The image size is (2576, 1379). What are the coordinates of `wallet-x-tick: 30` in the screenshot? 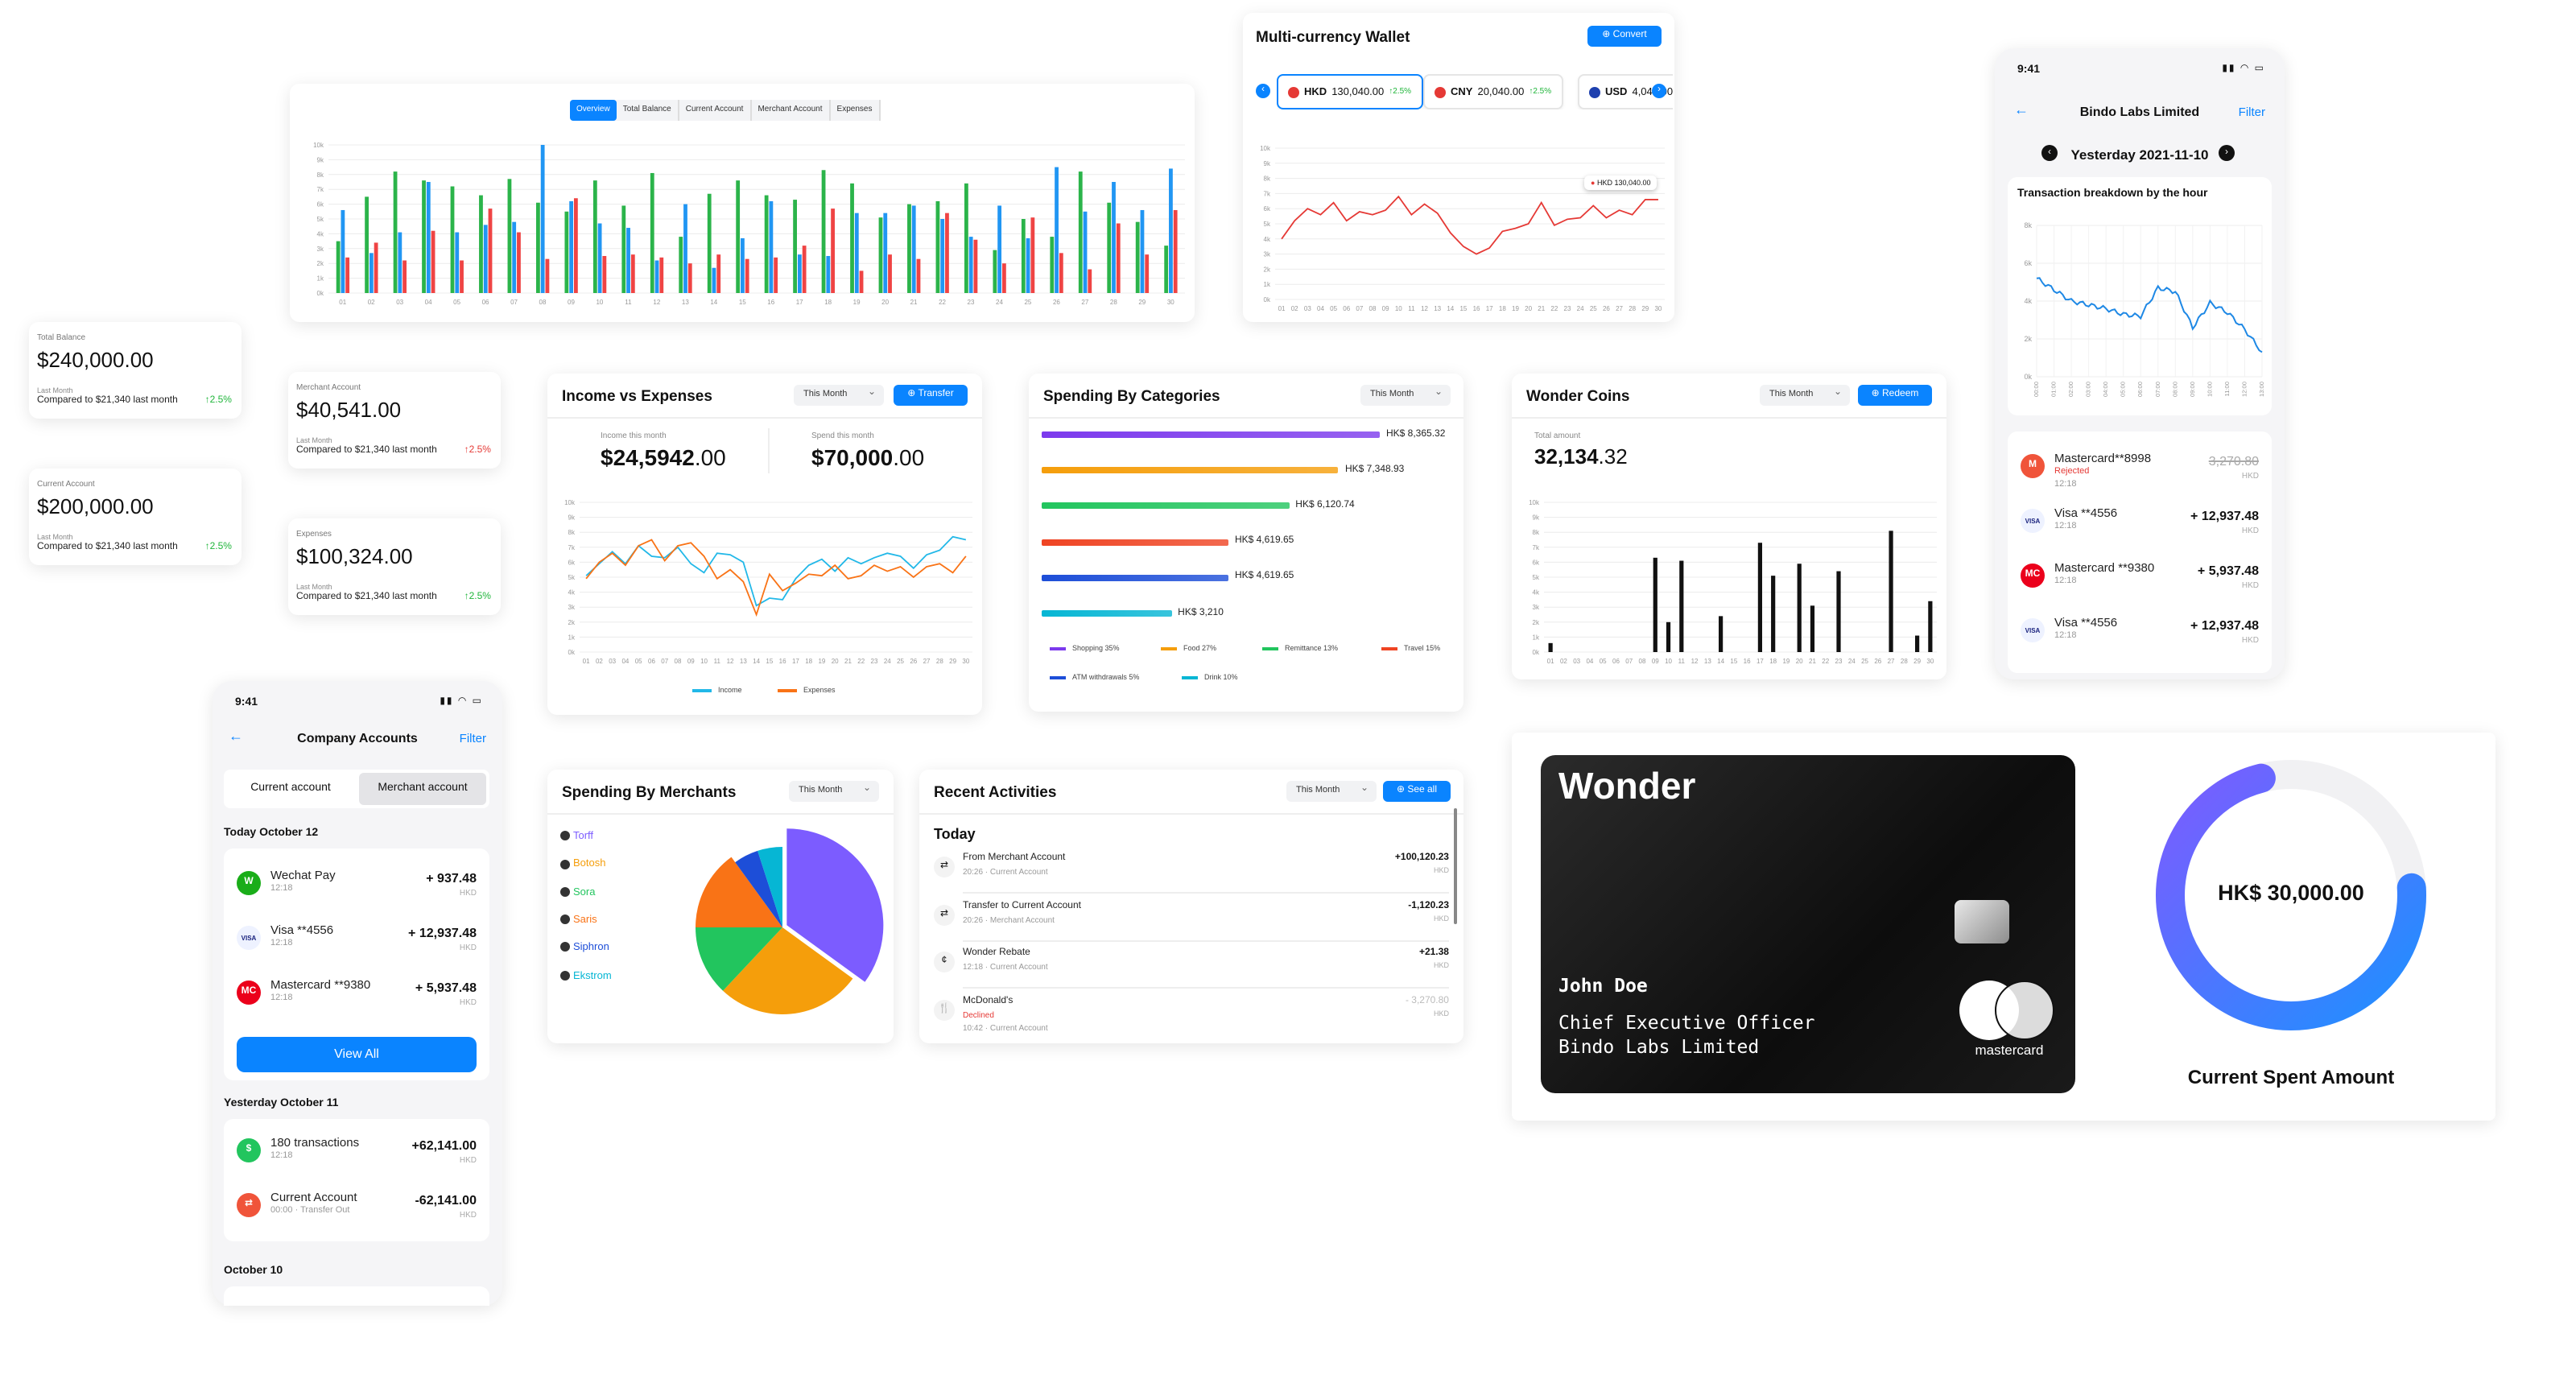 It's located at (1658, 308).